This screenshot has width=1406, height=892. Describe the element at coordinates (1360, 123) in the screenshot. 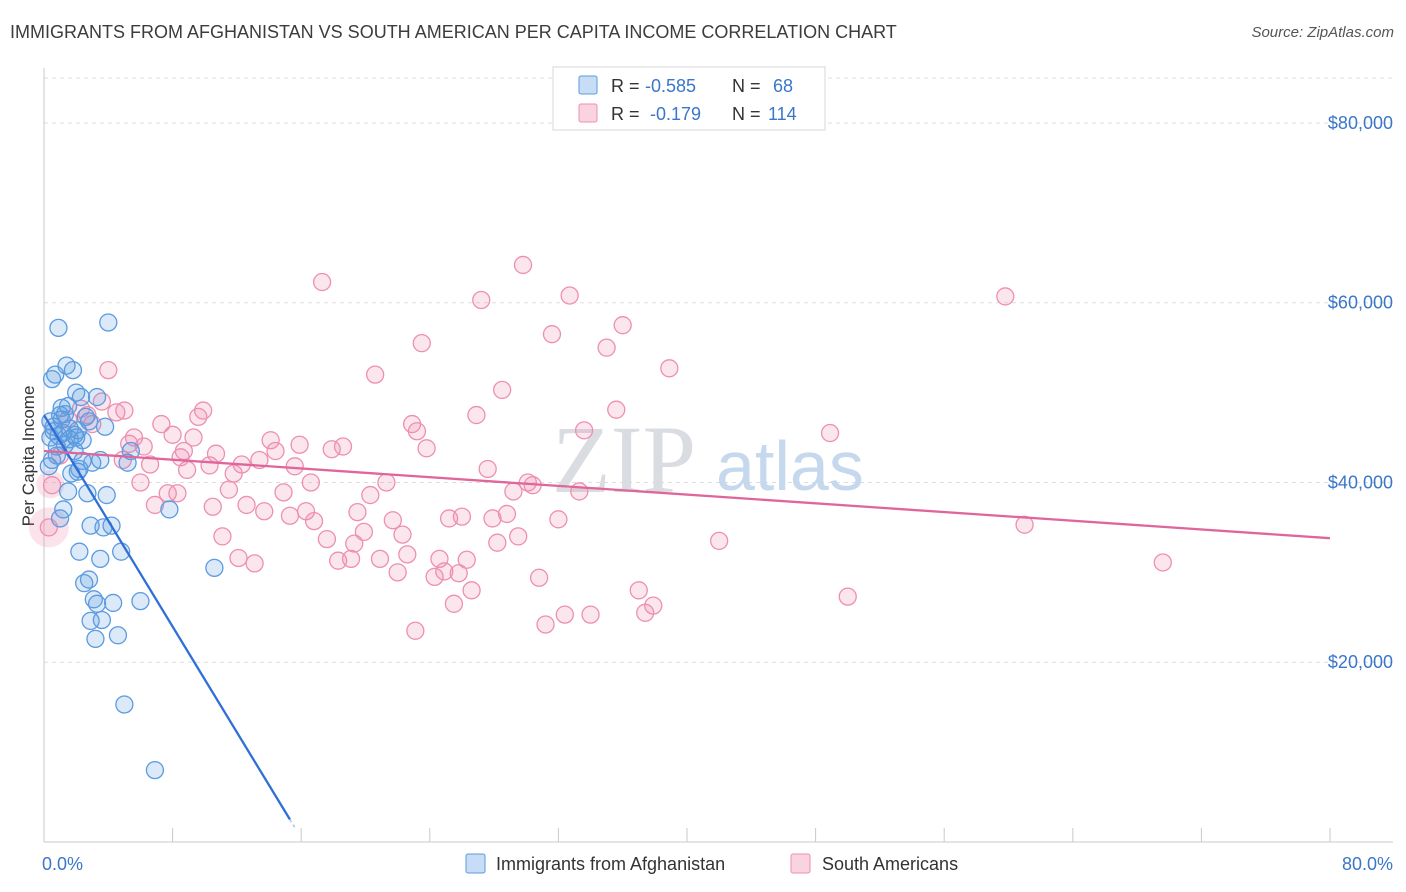

I see `y-tick-label: $80,000` at that location.